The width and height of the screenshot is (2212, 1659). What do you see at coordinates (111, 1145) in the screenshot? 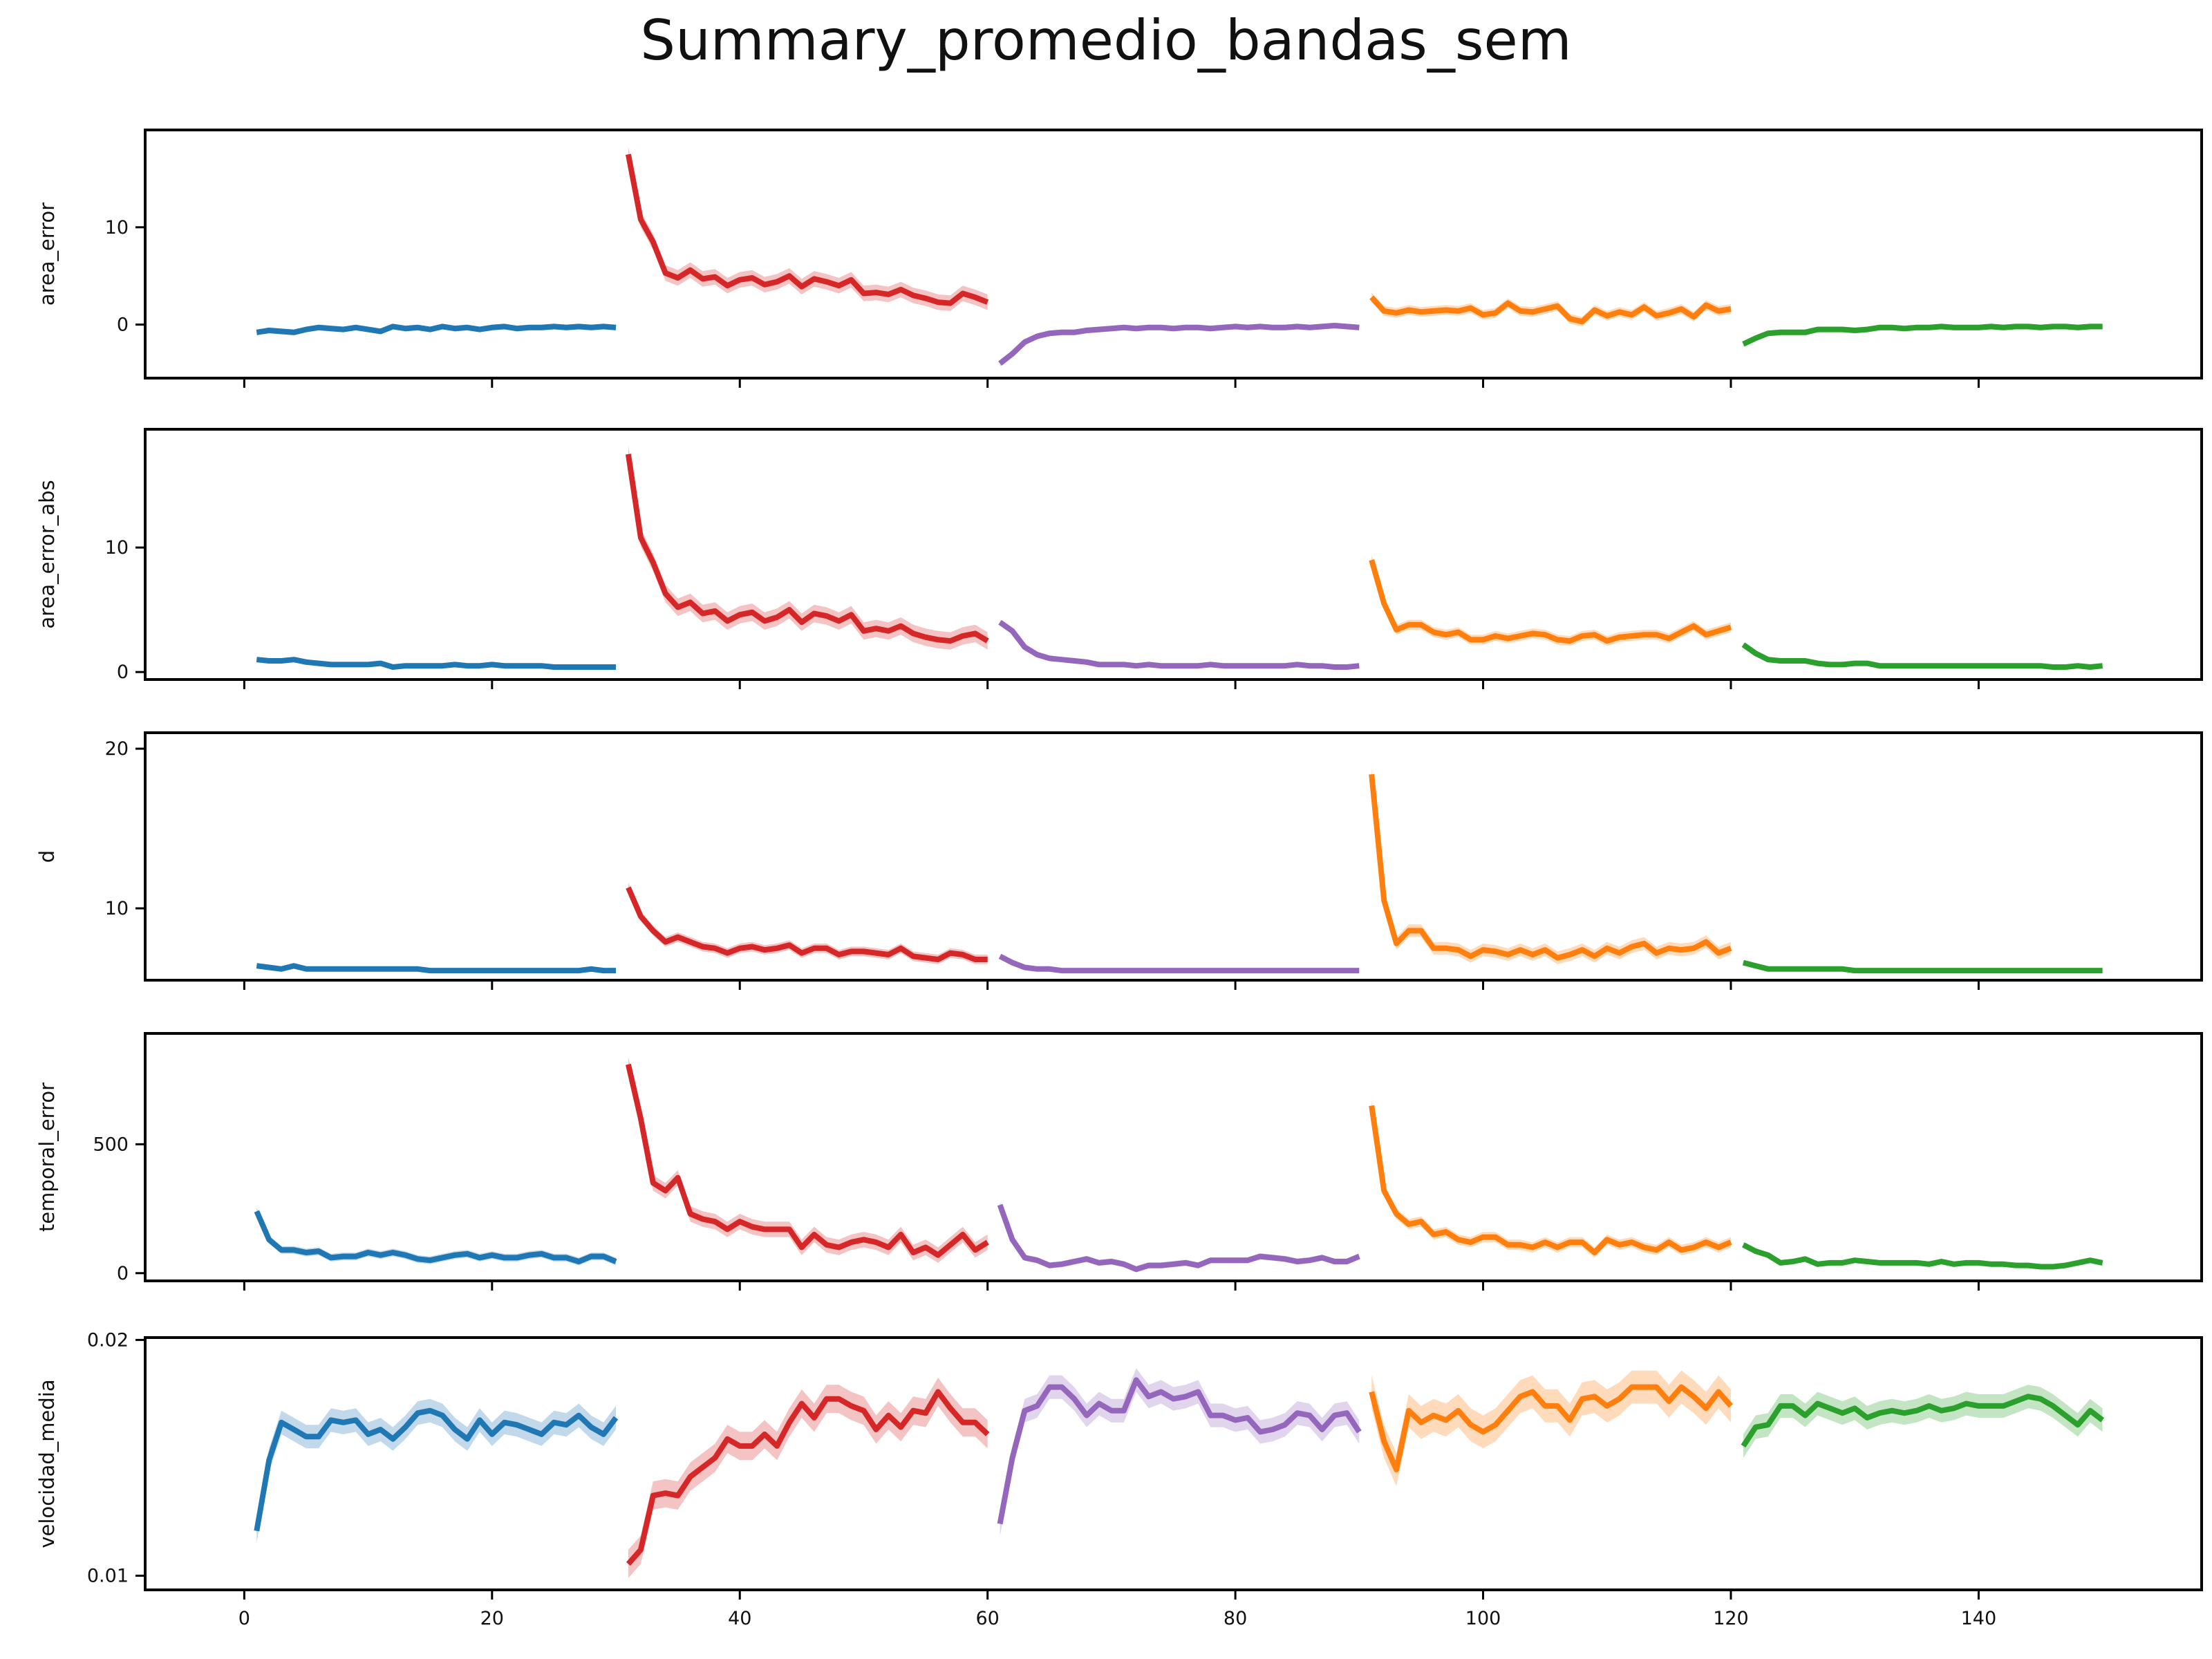
I see `y-tick-label: 500` at bounding box center [111, 1145].